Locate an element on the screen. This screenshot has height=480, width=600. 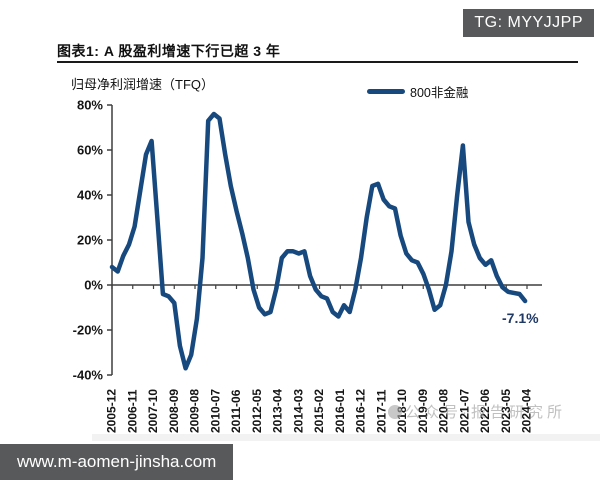
x-axis-label: 2008-09 is located at coordinates (174, 411).